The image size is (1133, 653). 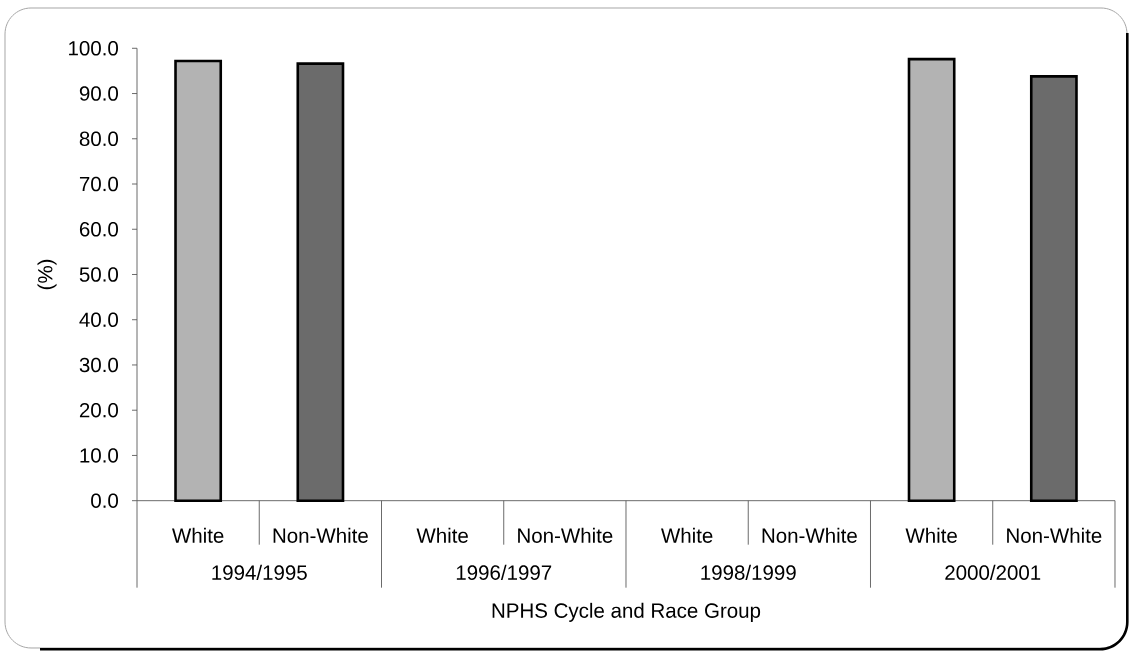 What do you see at coordinates (98, 365) in the screenshot?
I see `y-tick-label: 30.0` at bounding box center [98, 365].